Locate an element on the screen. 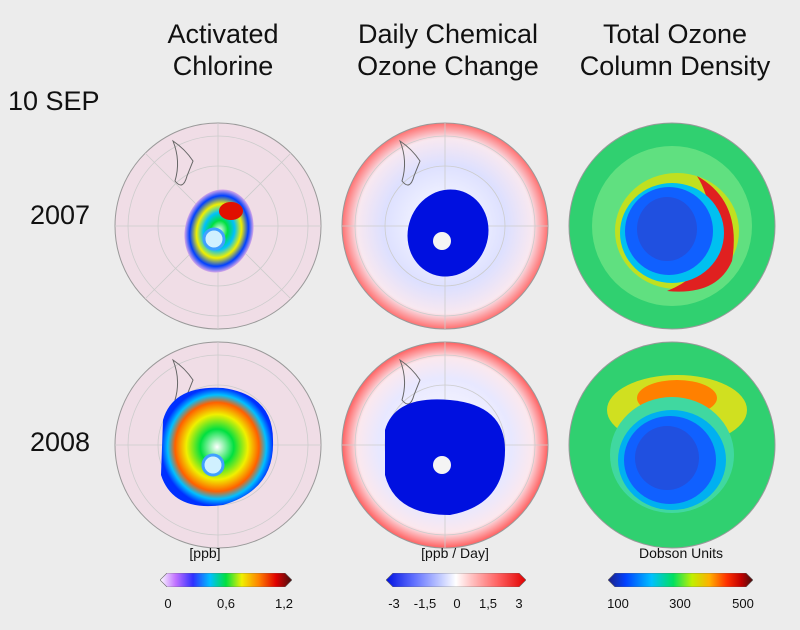 This screenshot has width=800, height=630. tick-ozone-change-0: -3 is located at coordinates (394, 603).